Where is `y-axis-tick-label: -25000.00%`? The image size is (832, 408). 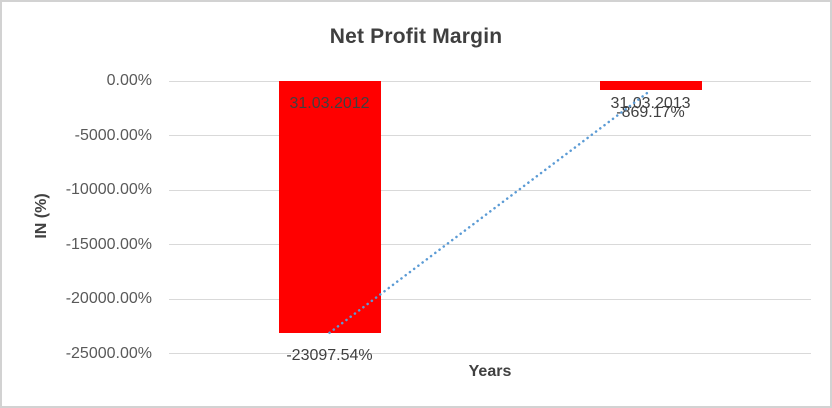 y-axis-tick-label: -25000.00% is located at coordinates (108, 353).